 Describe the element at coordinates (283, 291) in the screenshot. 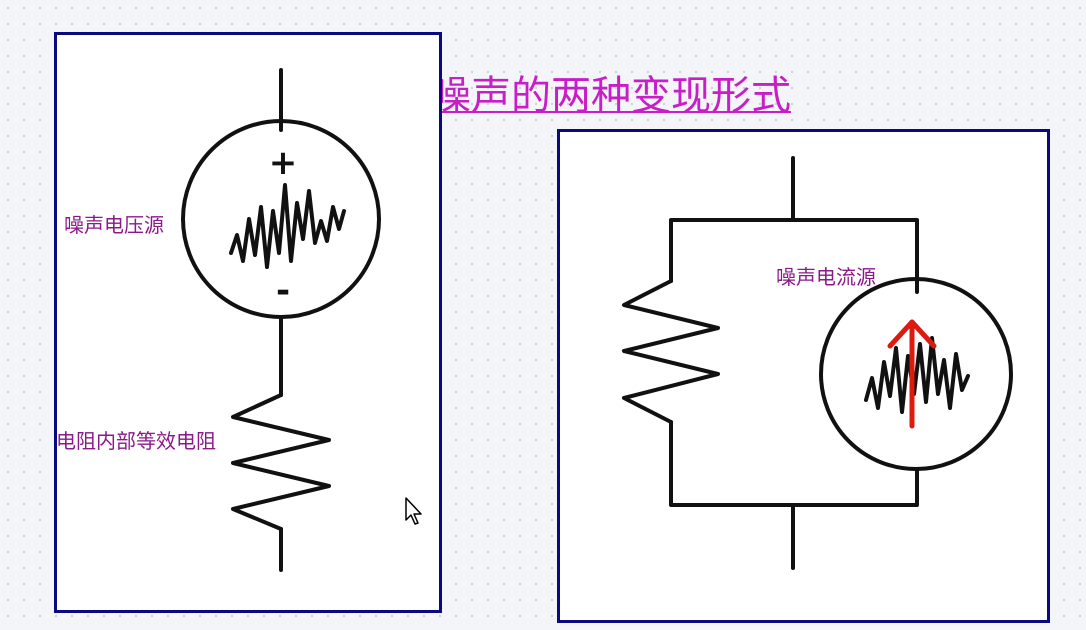

I see `minus-sign: -` at that location.